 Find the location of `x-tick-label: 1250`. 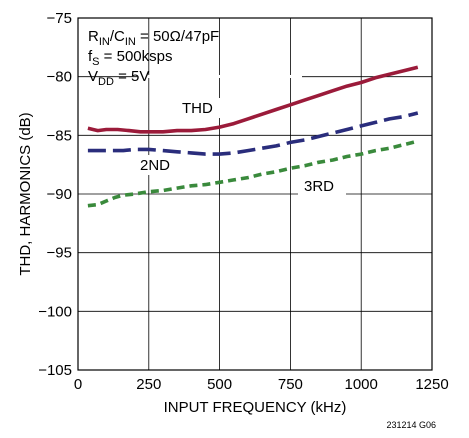

x-tick-label: 1250 is located at coordinates (431, 384).